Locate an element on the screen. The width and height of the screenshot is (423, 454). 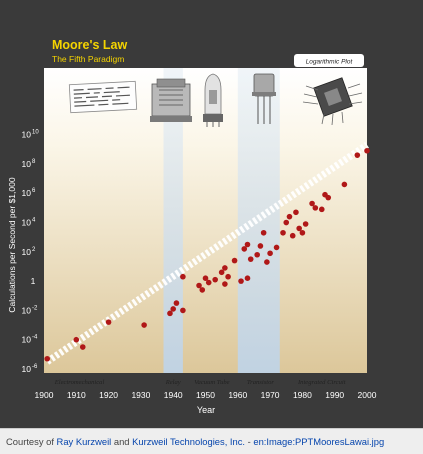
y-tick-exponent-4: 2 is located at coordinates (34, 250).